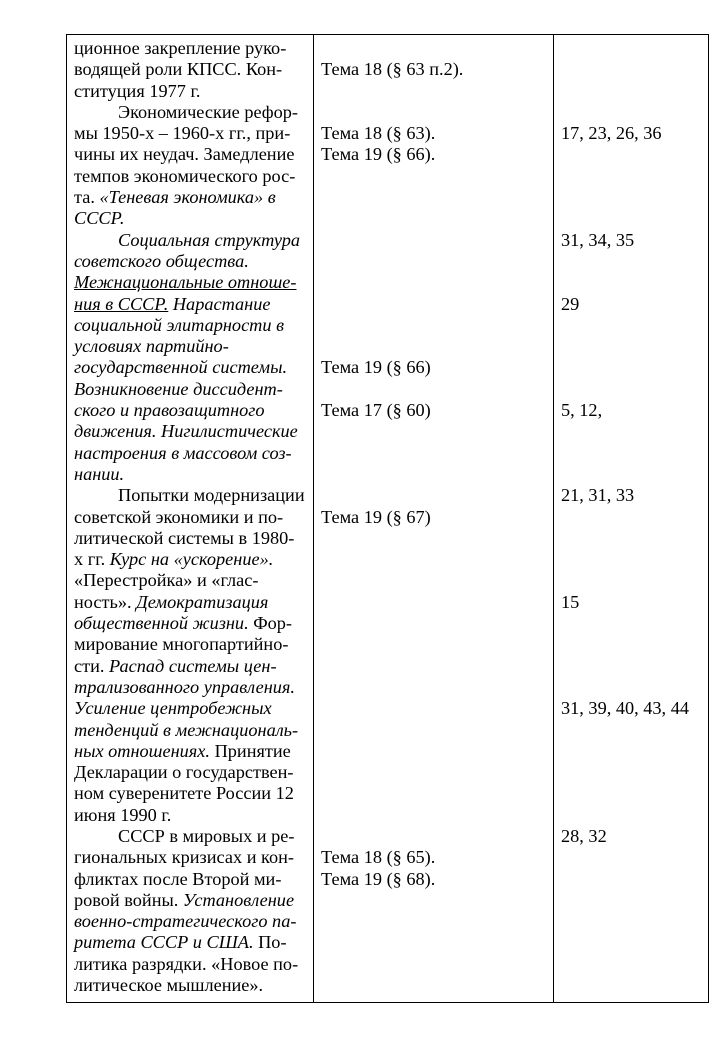  I want to click on textbook-ref: Тема 19 (§ 66), so click(376, 367).